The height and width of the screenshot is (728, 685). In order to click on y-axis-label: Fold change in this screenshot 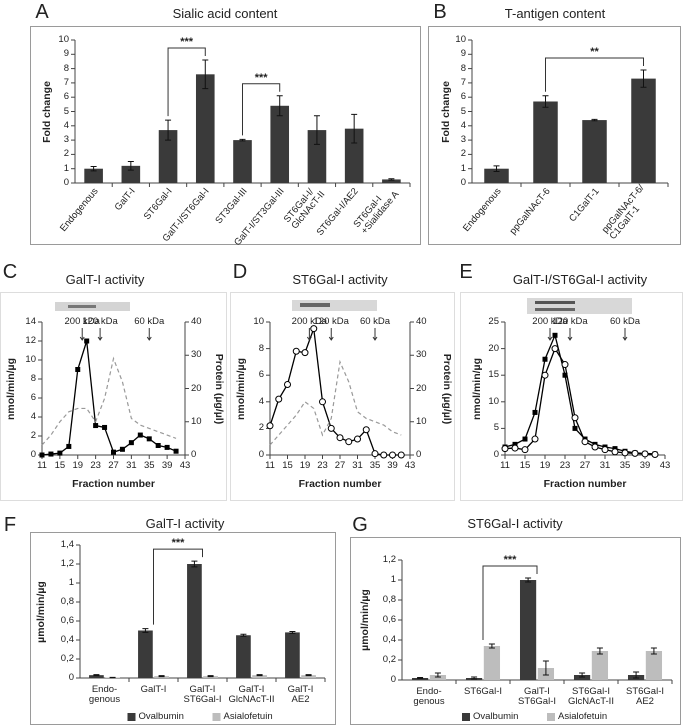, I will do `click(47, 111)`.